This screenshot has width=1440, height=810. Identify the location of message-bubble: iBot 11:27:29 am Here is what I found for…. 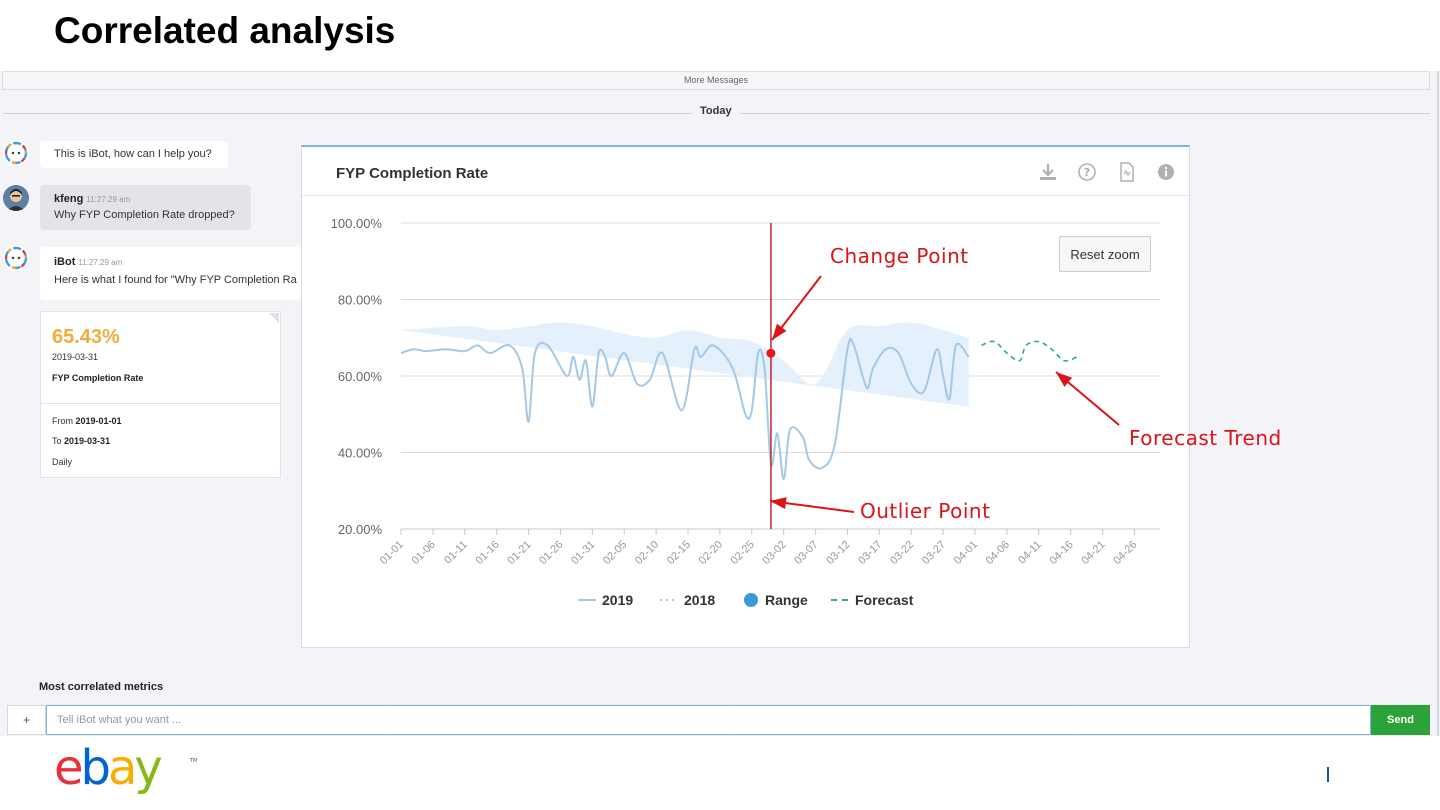
(171, 273).